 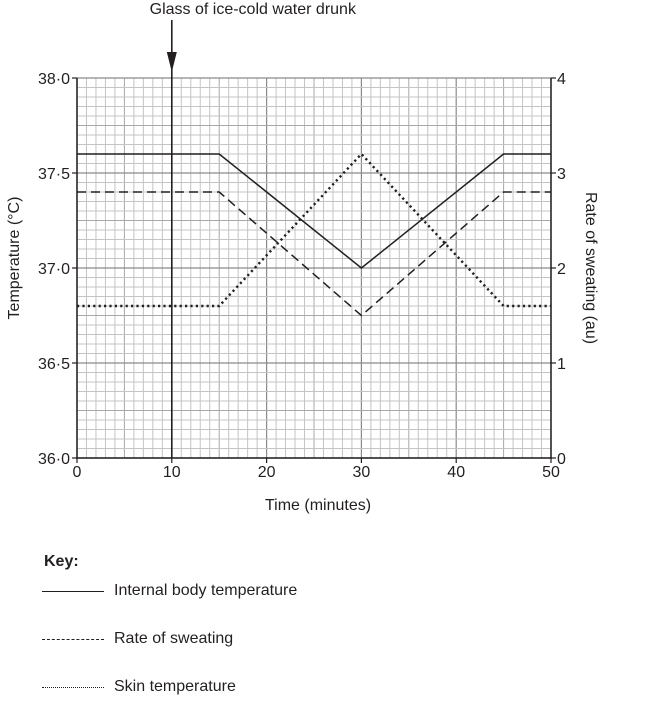 What do you see at coordinates (14, 258) in the screenshot?
I see `left-axis-label: Temperature (°C)` at bounding box center [14, 258].